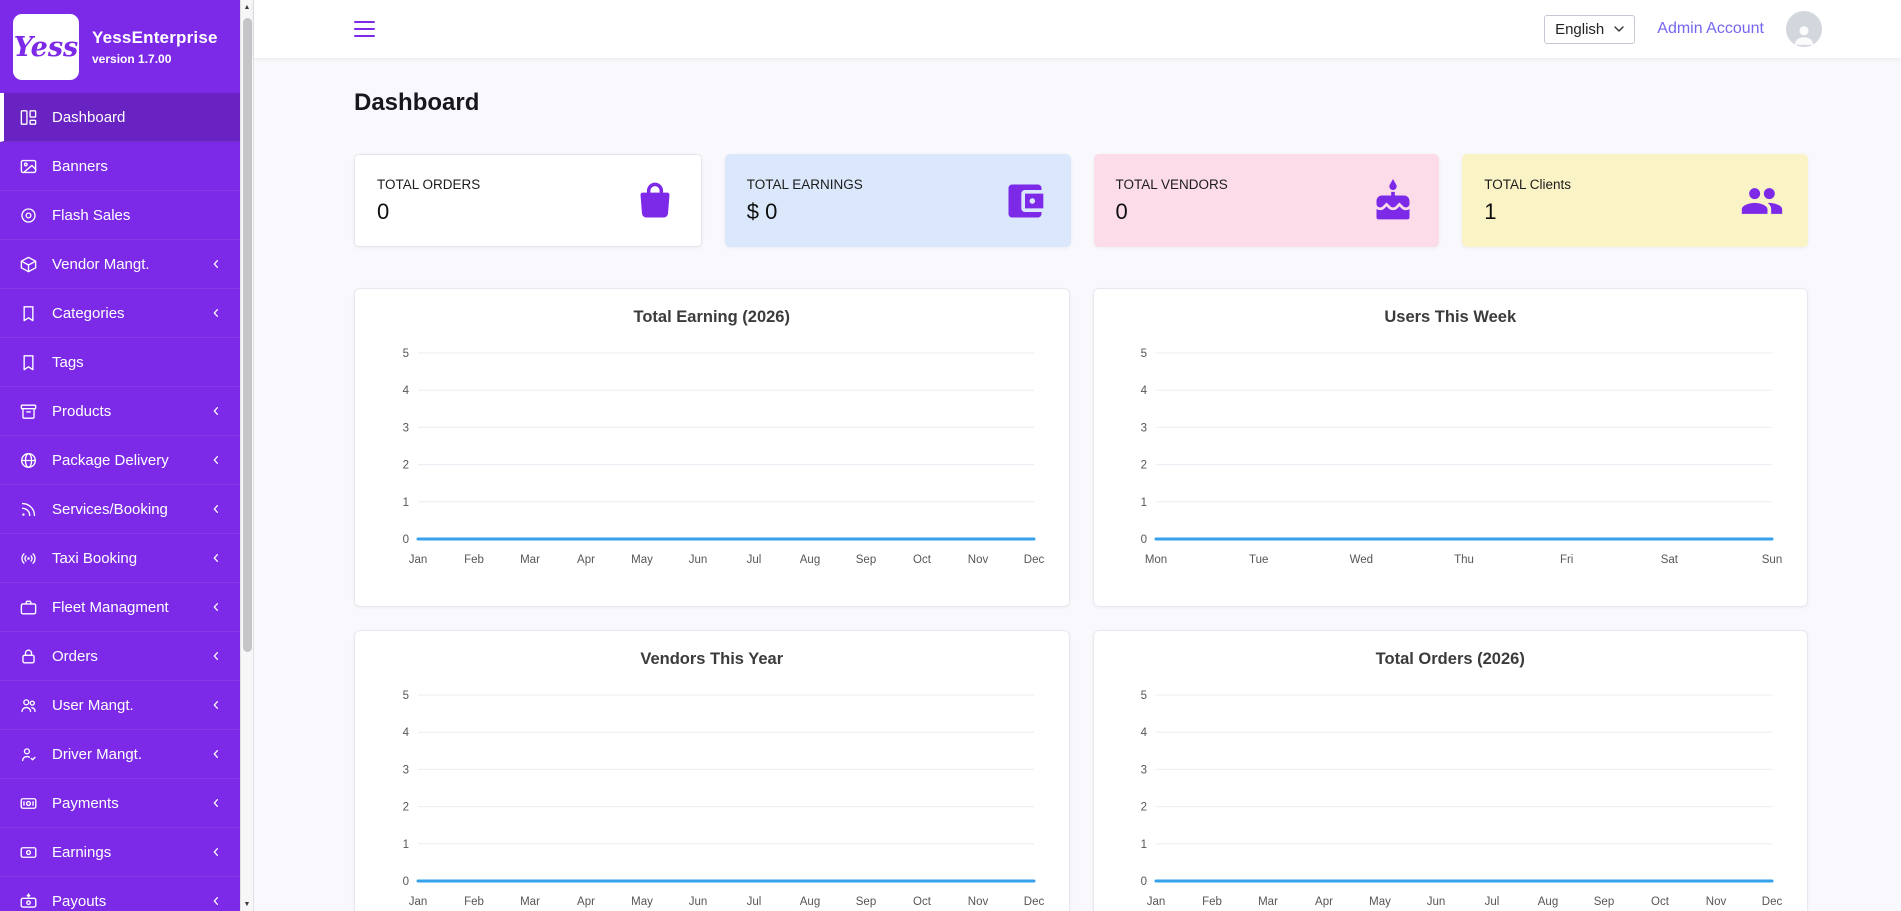 The width and height of the screenshot is (1901, 911). What do you see at coordinates (120, 411) in the screenshot?
I see `sidebar-item-products: Products` at bounding box center [120, 411].